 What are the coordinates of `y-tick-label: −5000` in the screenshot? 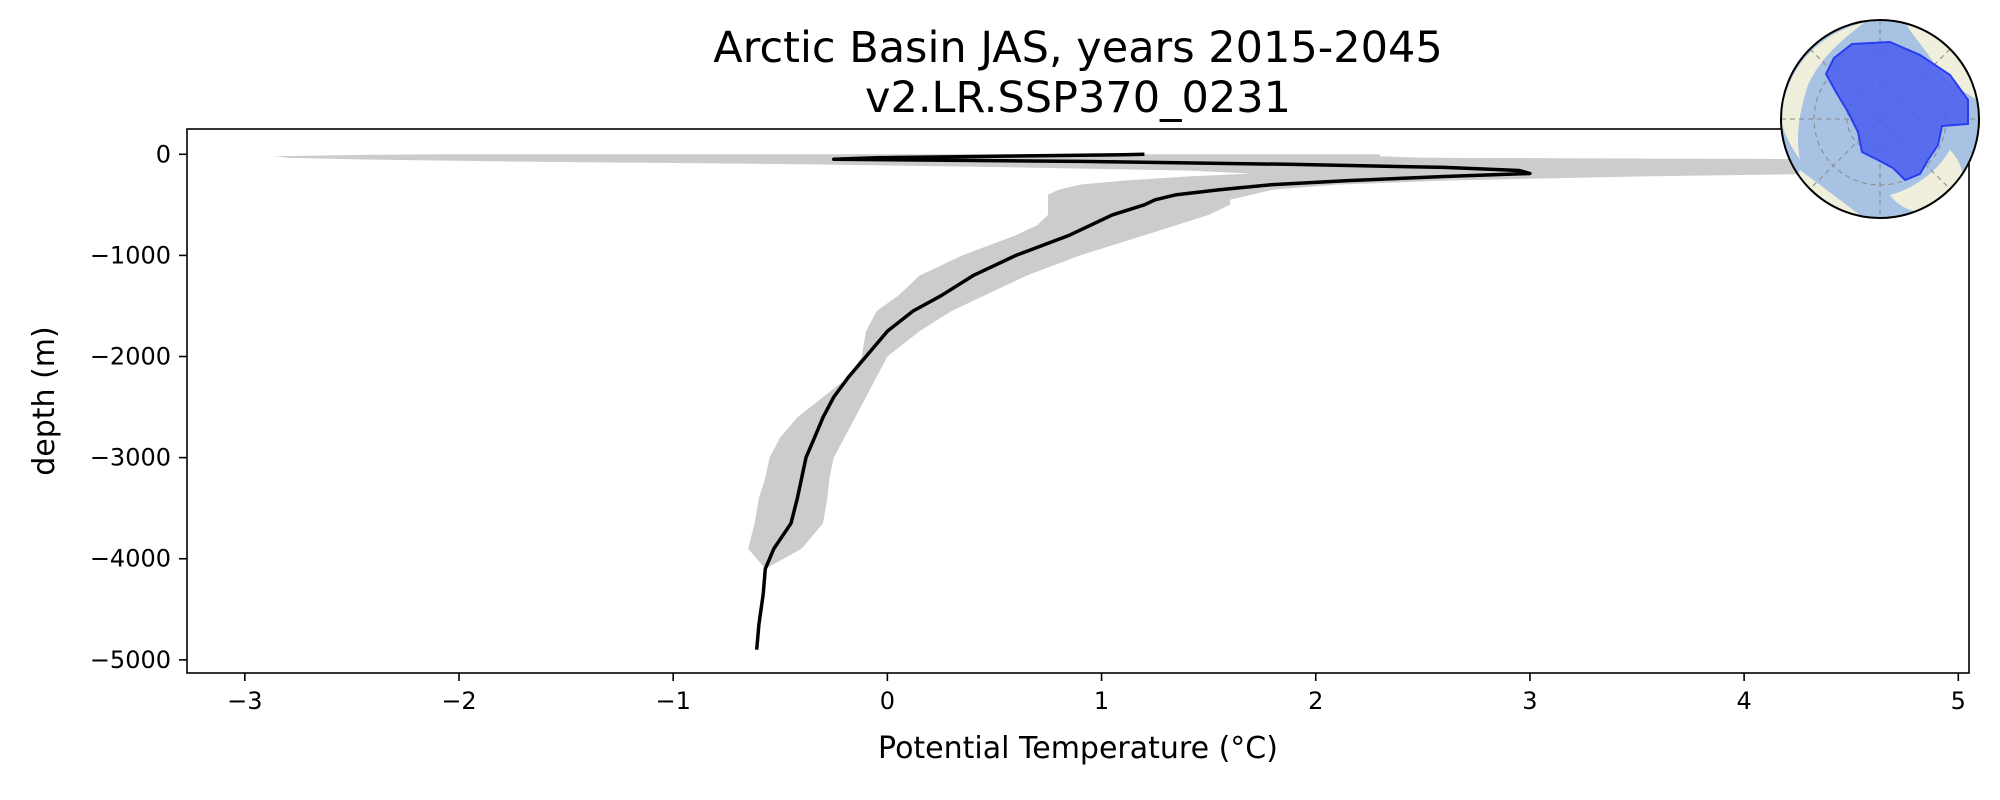 It's located at (130, 660).